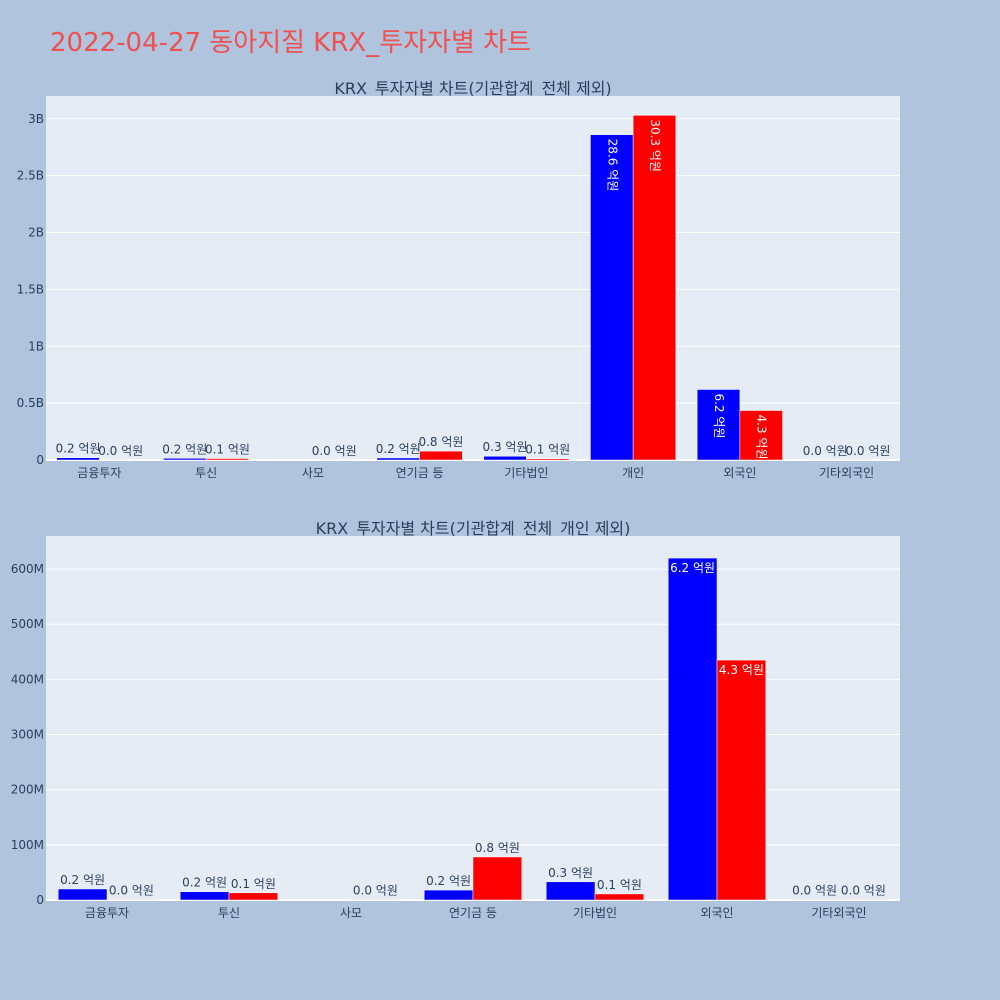 Image resolution: width=1000 pixels, height=1000 pixels. What do you see at coordinates (27, 735) in the screenshot?
I see `y-tick-label: 300M` at bounding box center [27, 735].